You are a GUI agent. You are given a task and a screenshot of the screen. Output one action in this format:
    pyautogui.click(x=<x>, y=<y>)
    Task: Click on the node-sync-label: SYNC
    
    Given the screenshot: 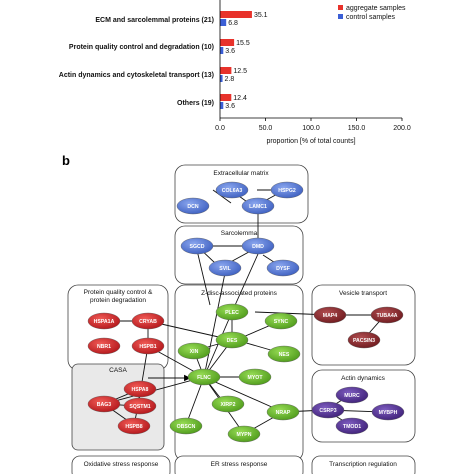 What is the action you would take?
    pyautogui.click(x=281, y=322)
    